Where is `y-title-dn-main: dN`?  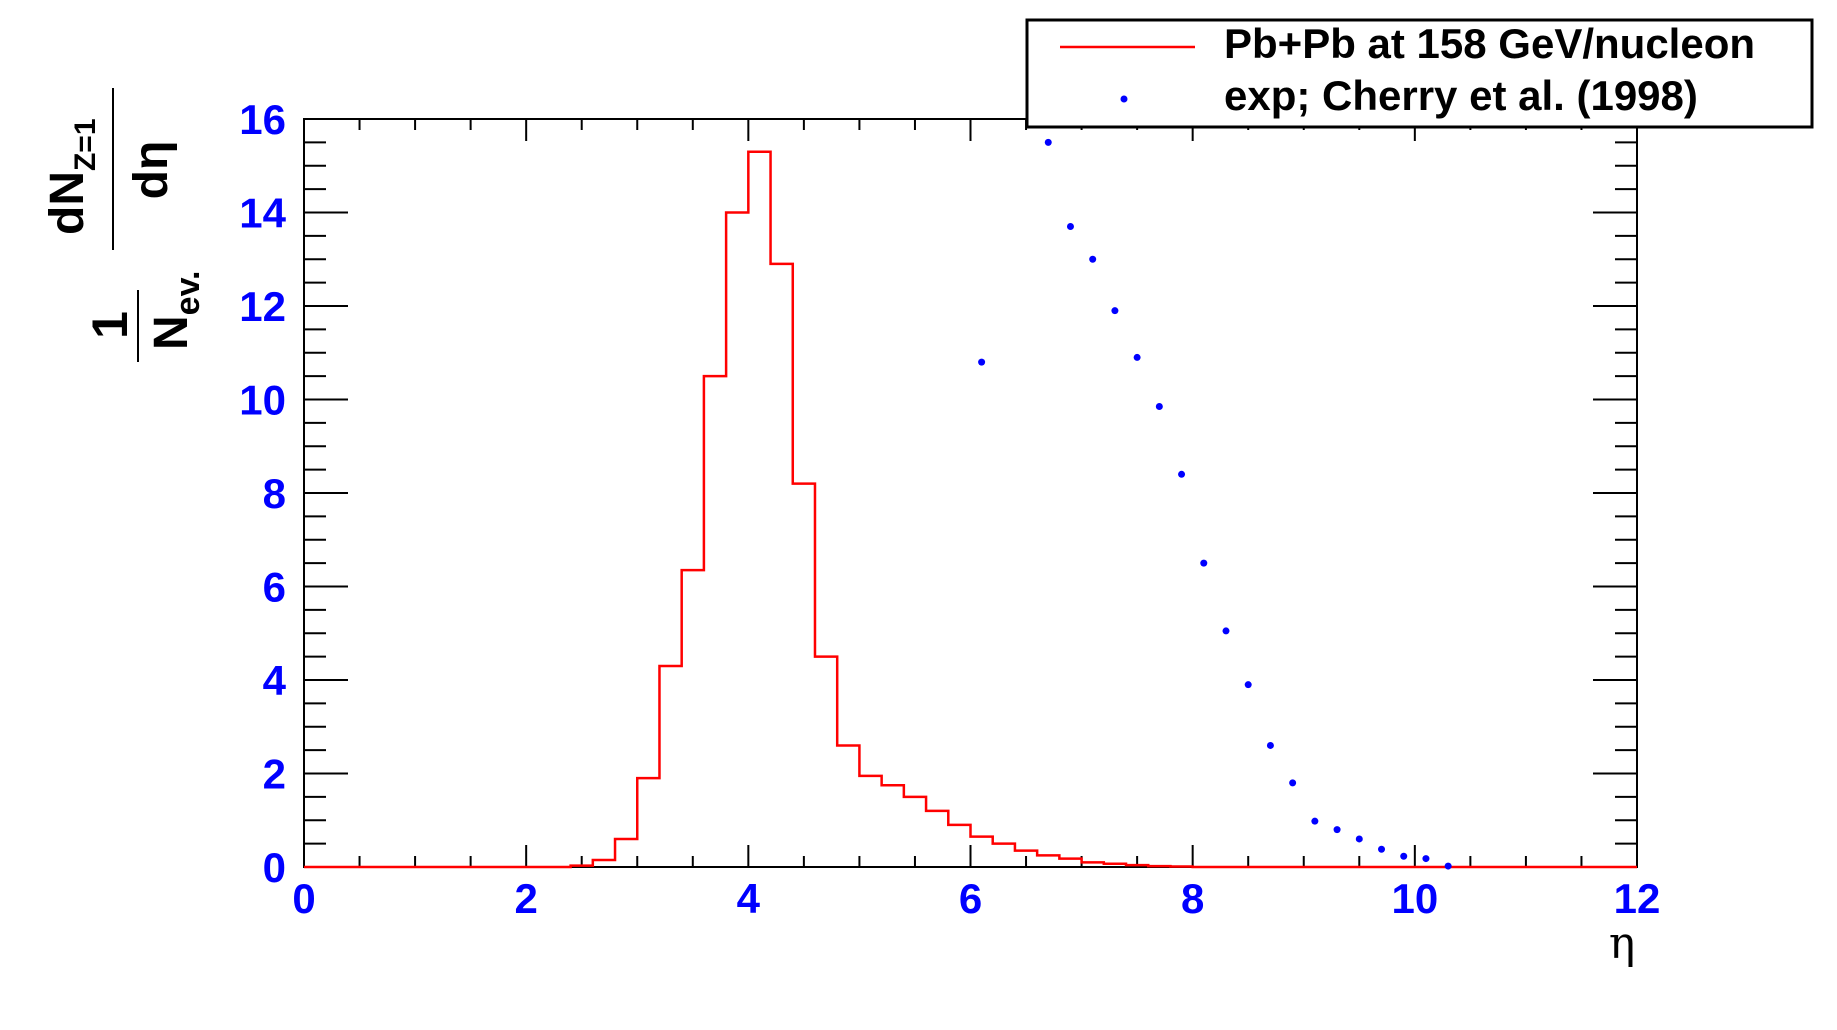
y-title-dn-main: dN is located at coordinates (67, 203).